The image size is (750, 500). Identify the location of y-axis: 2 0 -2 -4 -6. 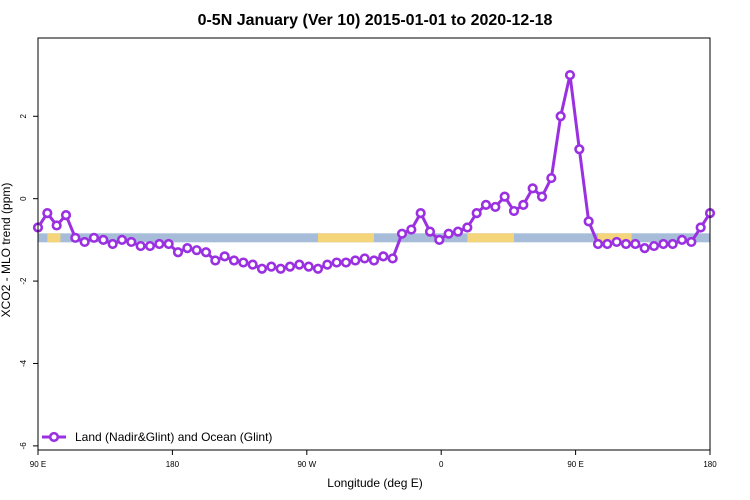
(28, 282).